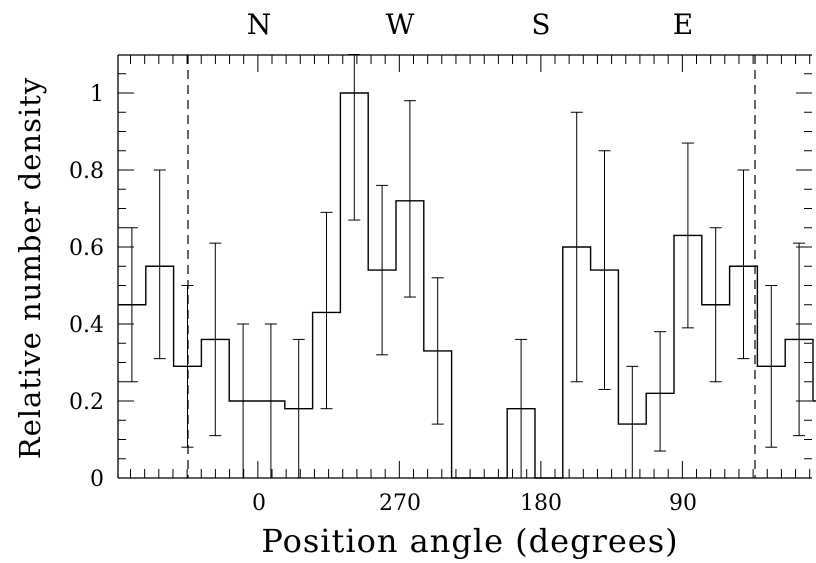 This screenshot has width=816, height=563. I want to click on y-tick-label: 0.6, so click(86, 248).